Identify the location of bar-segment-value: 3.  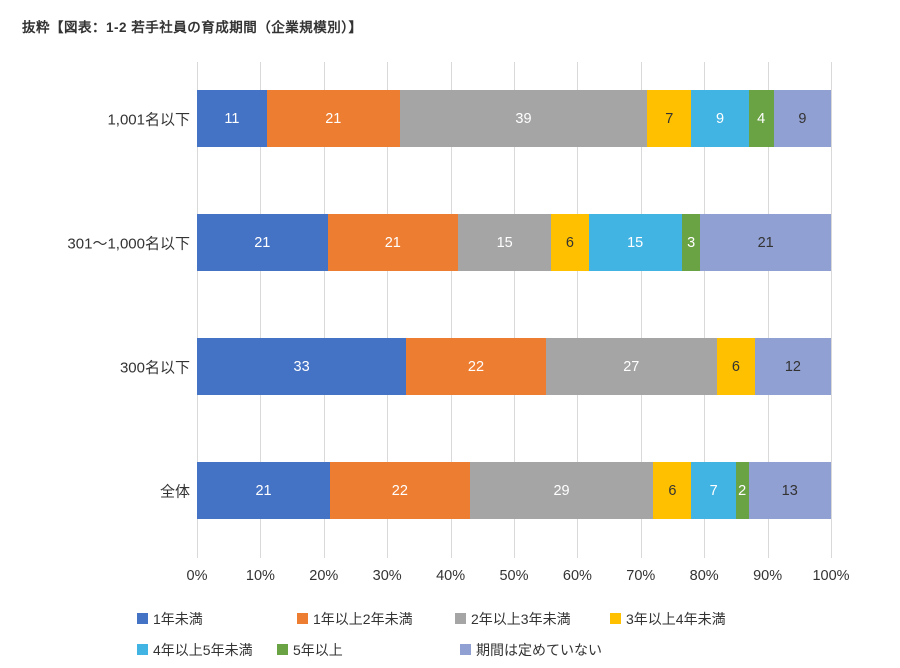
(691, 242).